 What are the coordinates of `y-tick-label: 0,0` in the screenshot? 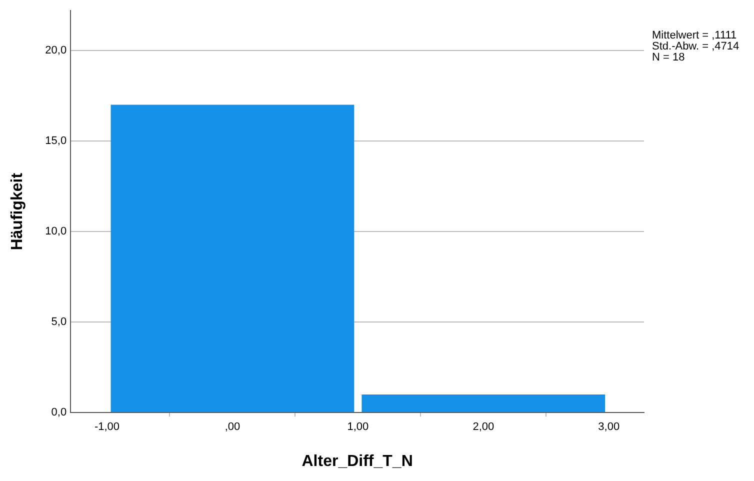 It's located at (59, 412).